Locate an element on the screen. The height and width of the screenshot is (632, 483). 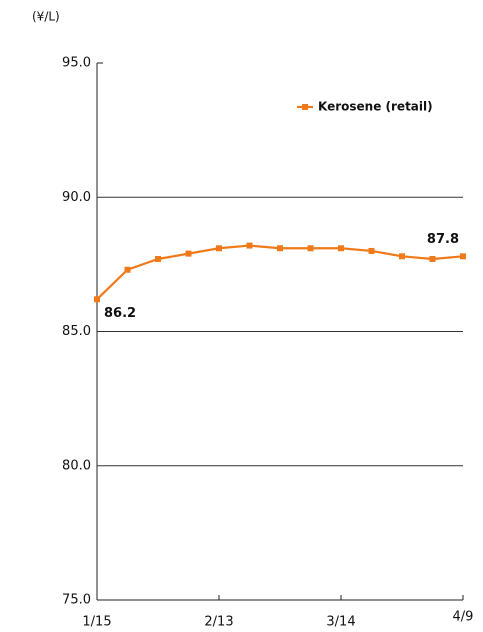
y-tick-label: 90.0 is located at coordinates (76, 197).